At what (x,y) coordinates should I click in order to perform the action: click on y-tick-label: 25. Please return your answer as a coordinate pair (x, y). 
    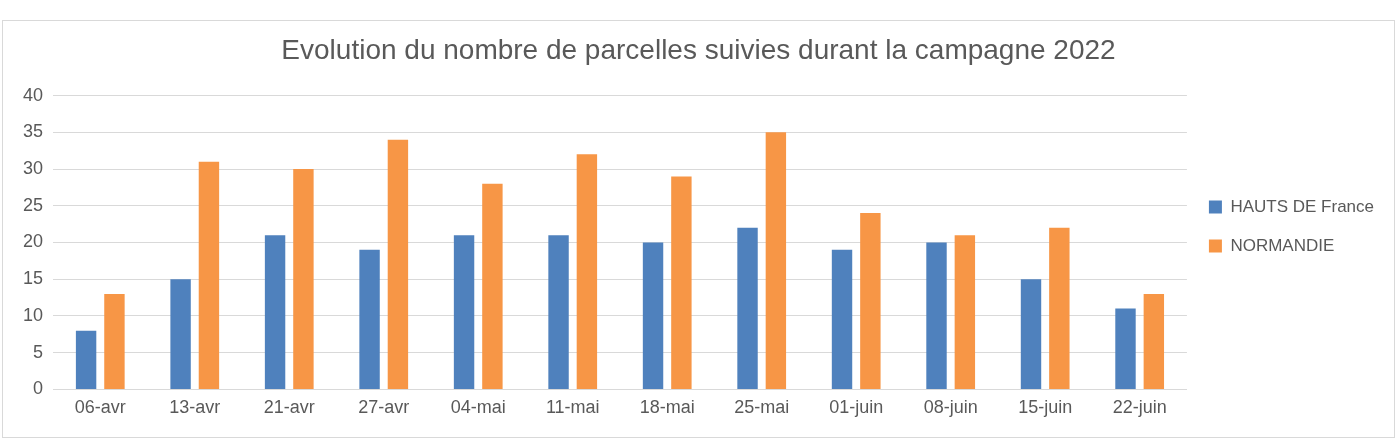
    Looking at the image, I should click on (33, 204).